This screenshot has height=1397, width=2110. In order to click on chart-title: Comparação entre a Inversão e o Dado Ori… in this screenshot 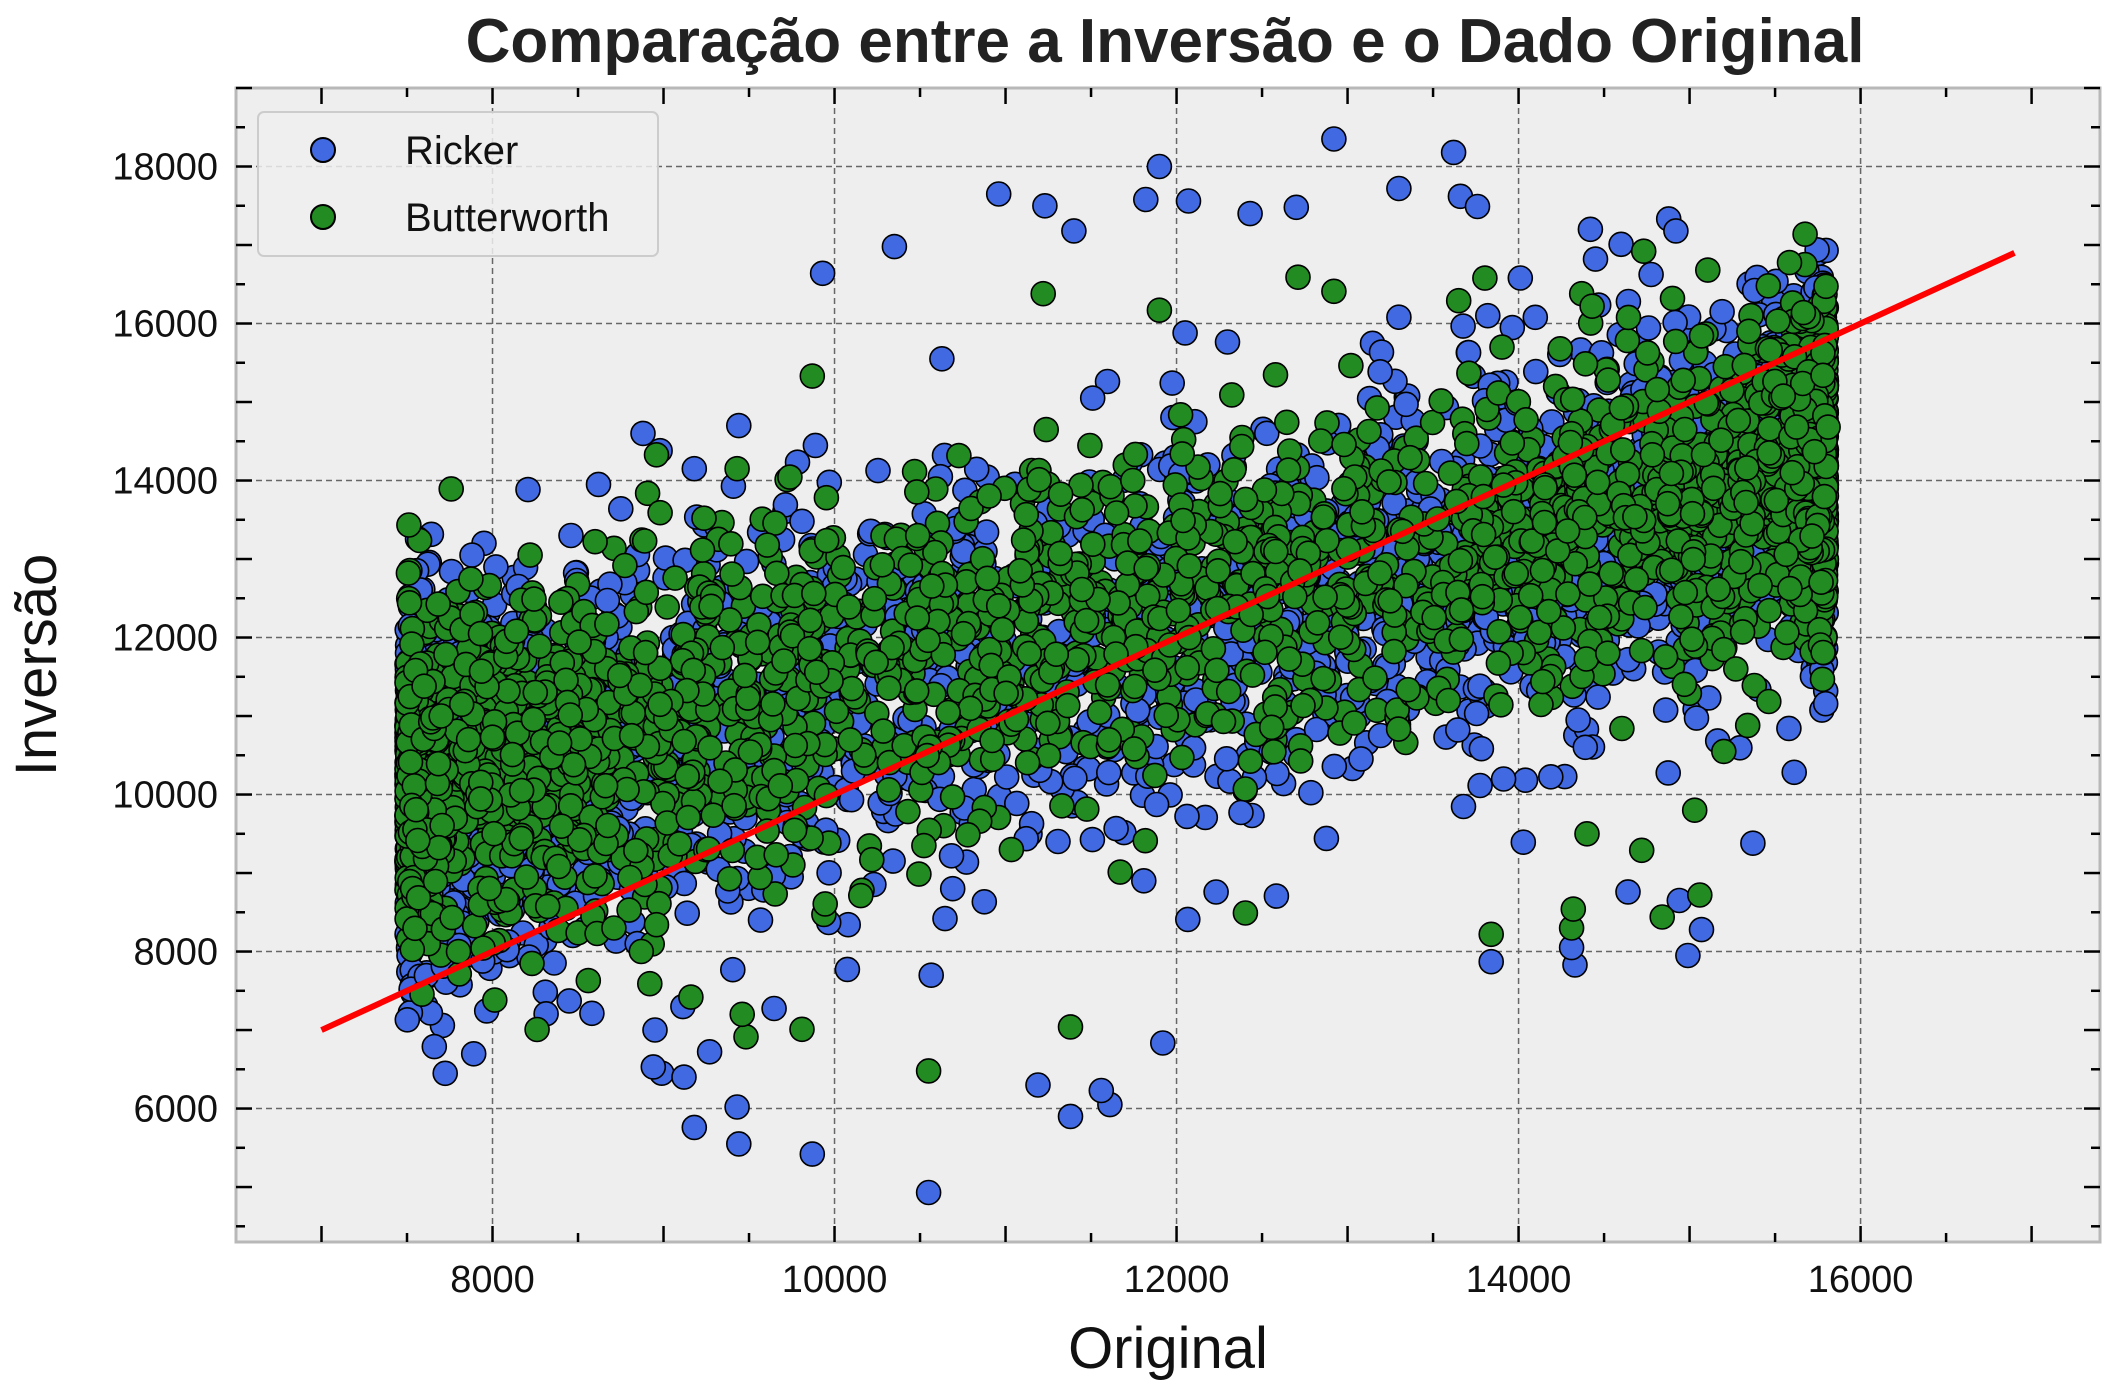, I will do `click(1165, 41)`.